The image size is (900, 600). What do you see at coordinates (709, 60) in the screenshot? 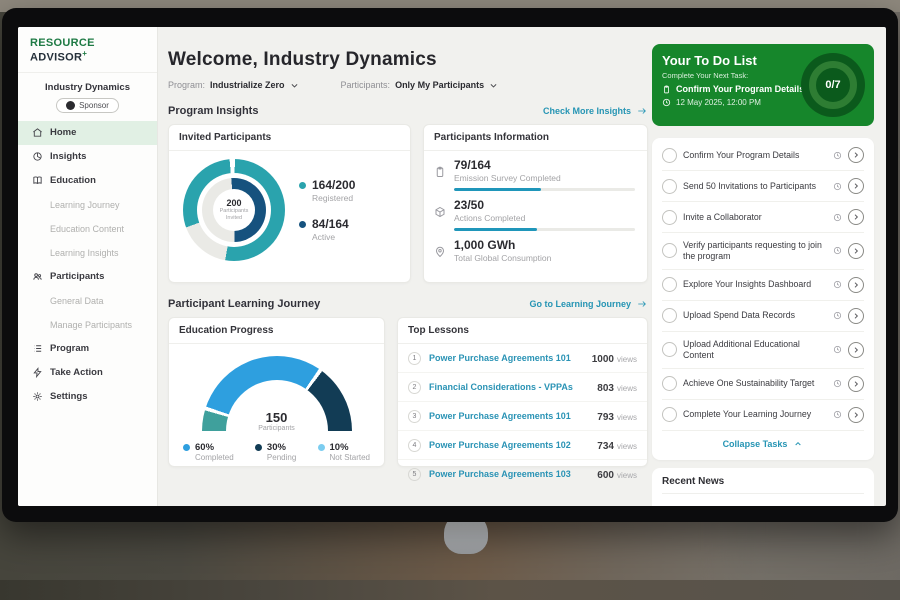
I see `todo-title: Your To Do List` at bounding box center [709, 60].